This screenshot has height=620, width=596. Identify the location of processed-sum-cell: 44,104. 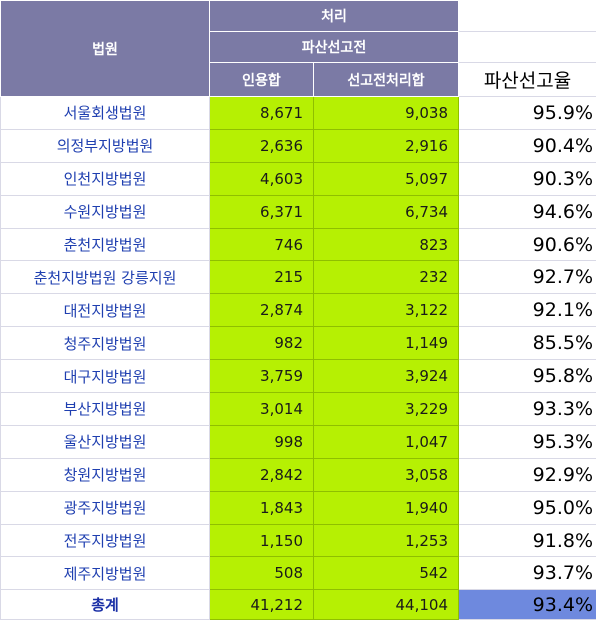
(386, 604).